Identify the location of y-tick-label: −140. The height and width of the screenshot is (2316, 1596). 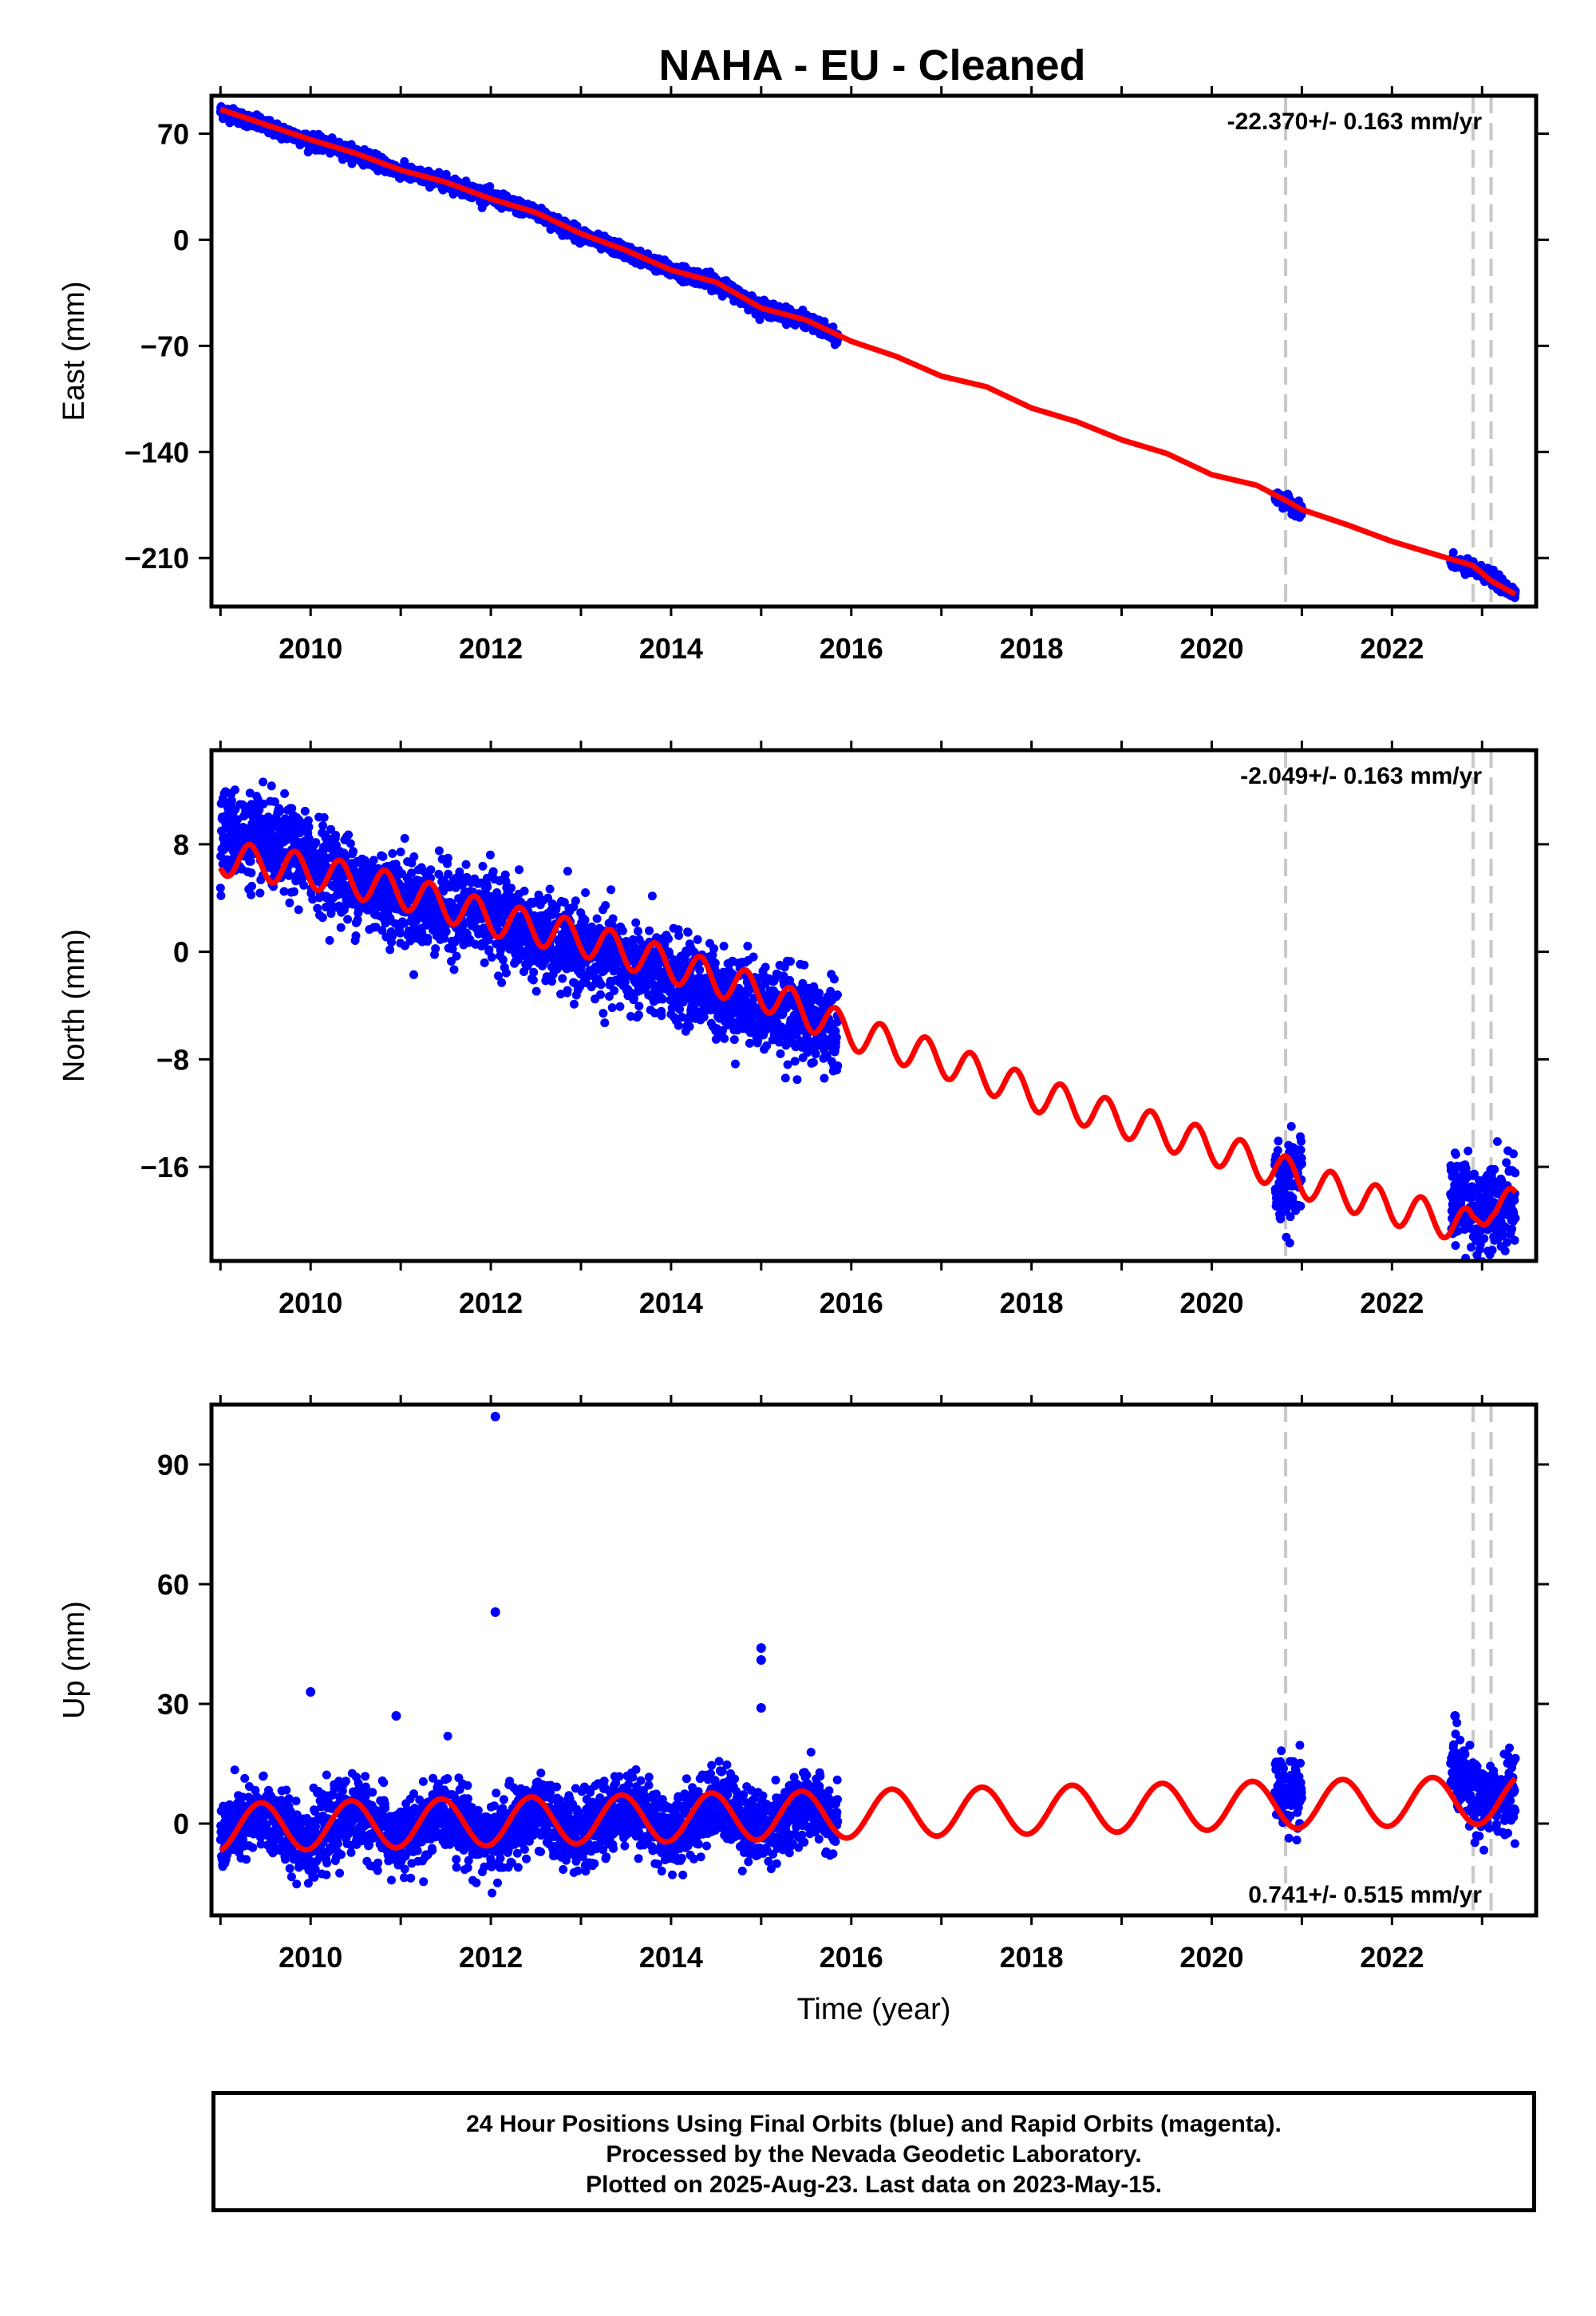
(156, 452).